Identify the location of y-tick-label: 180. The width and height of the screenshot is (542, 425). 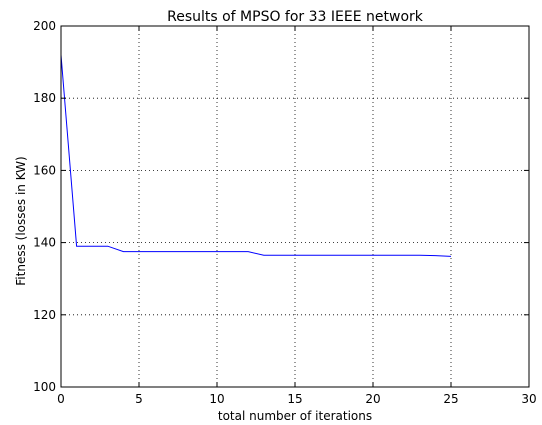
(44, 98).